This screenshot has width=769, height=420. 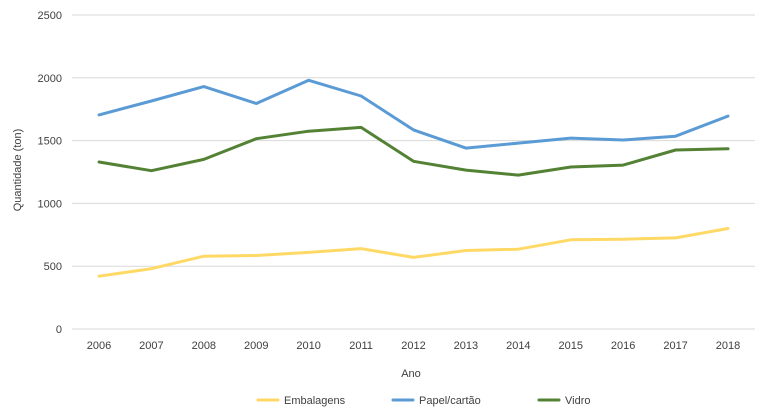 I want to click on legend-item: Embalagens, so click(x=301, y=401).